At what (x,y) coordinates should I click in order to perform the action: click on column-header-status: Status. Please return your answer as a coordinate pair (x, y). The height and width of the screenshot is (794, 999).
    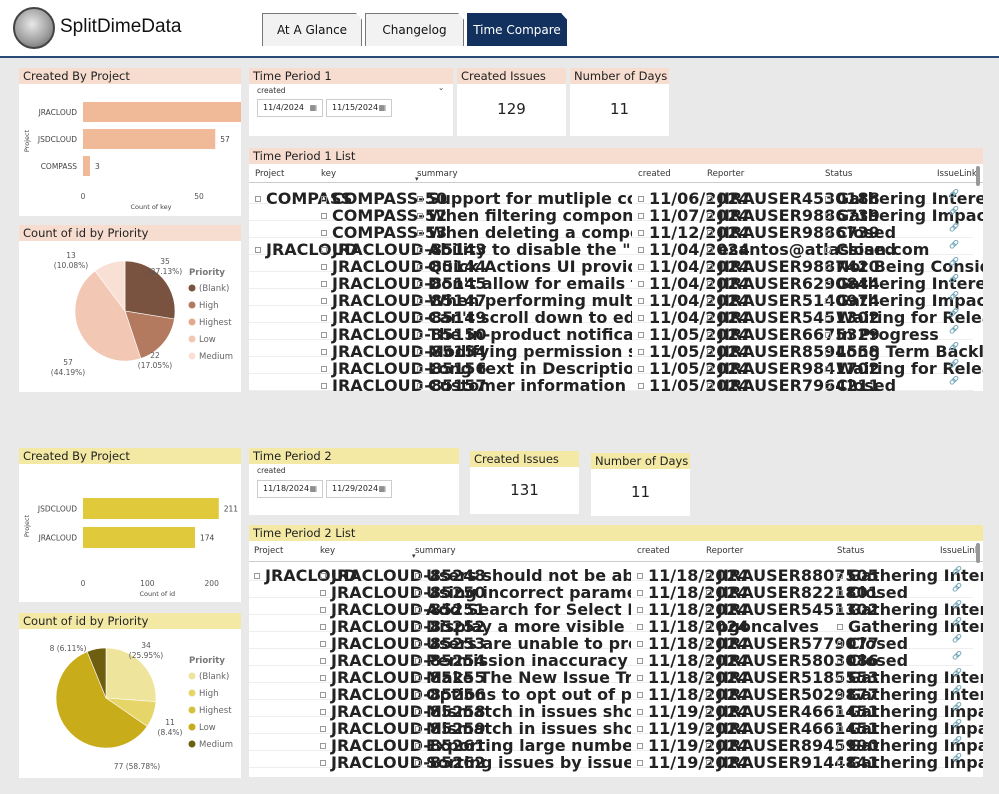
    Looking at the image, I should click on (851, 551).